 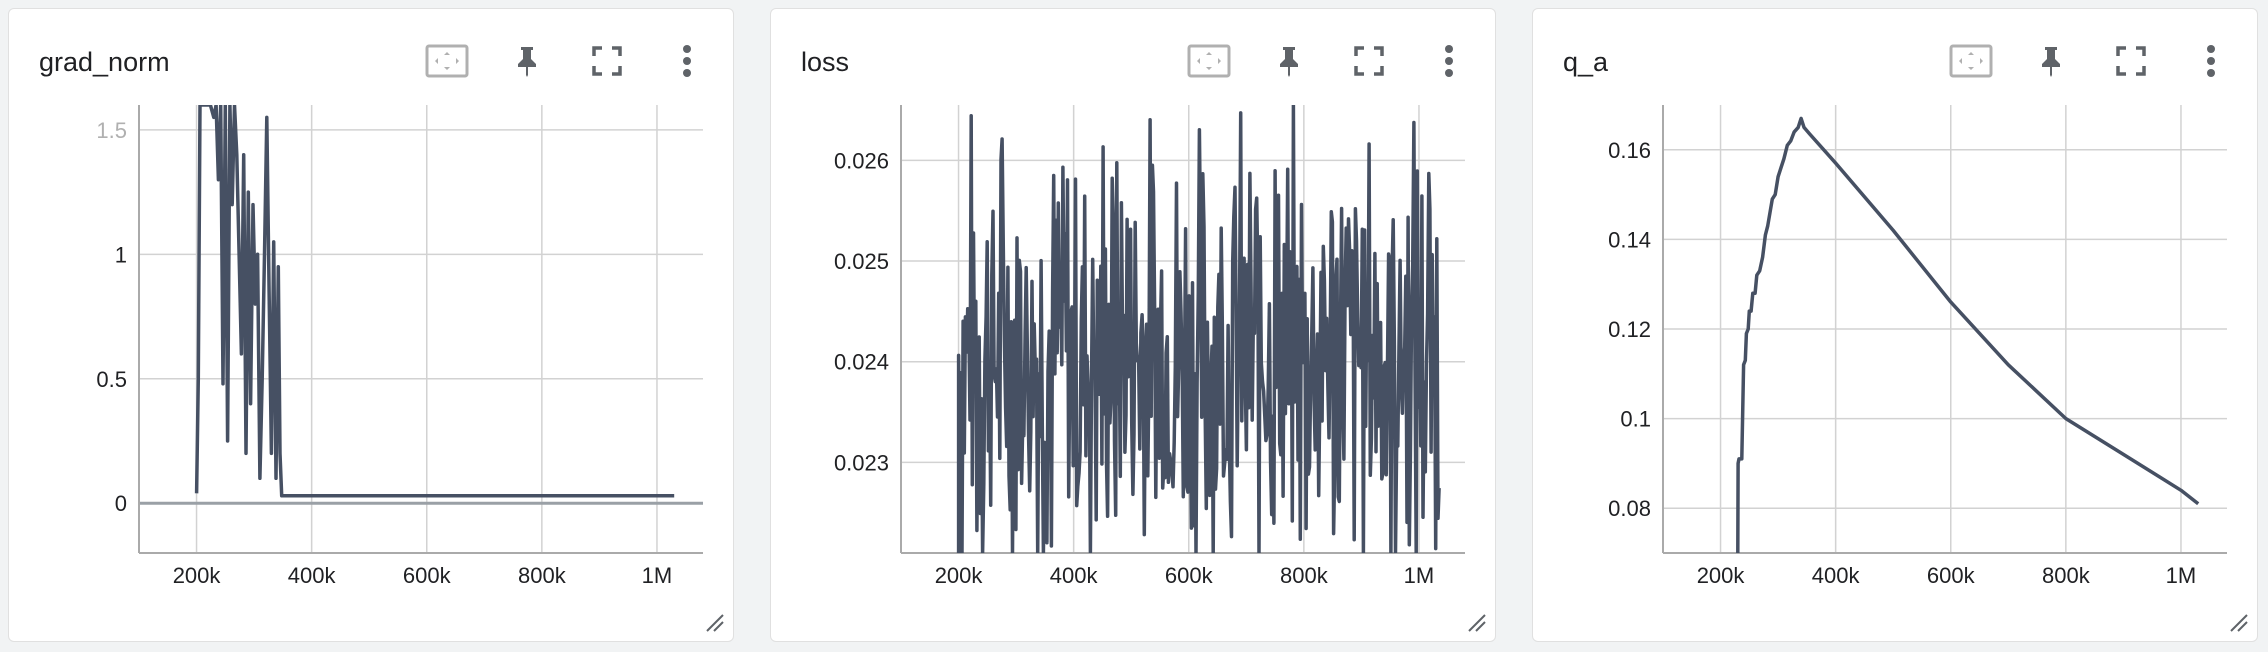 I want to click on y-tick-label: 0.026, so click(x=861, y=160).